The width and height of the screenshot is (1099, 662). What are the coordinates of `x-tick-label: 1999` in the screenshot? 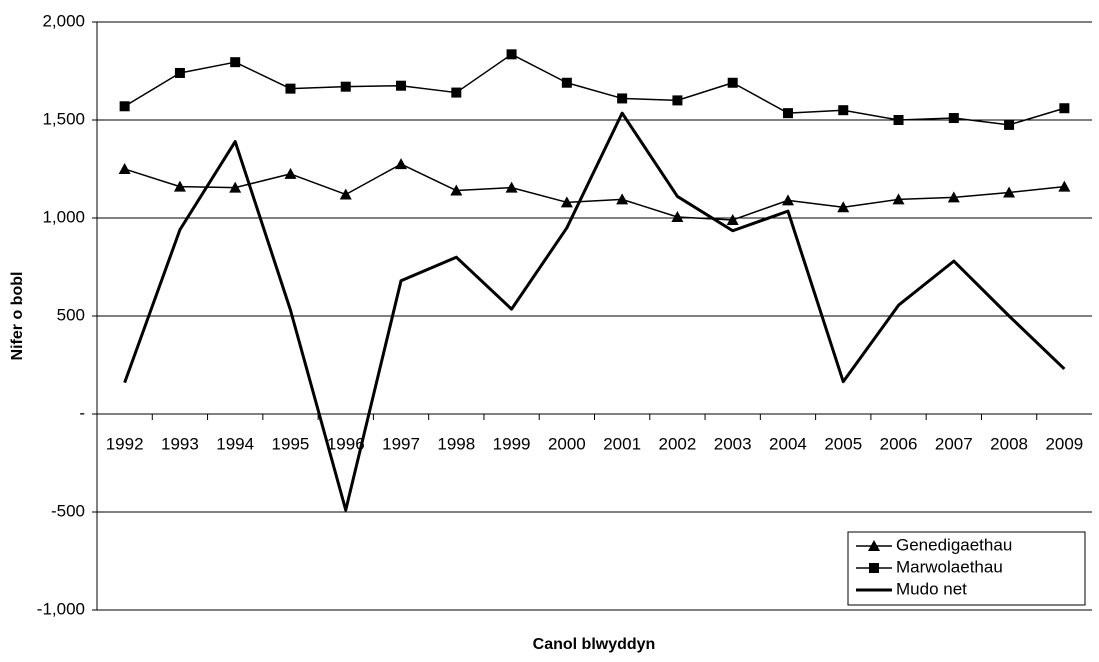 It's located at (512, 443).